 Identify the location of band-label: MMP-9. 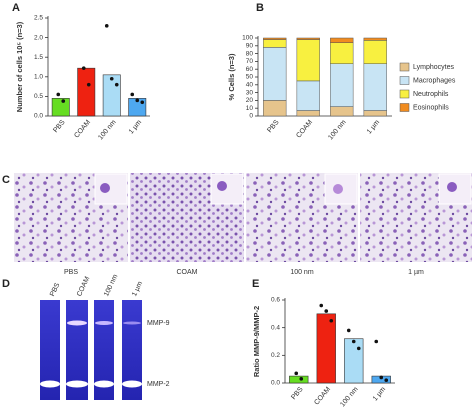
(158, 323).